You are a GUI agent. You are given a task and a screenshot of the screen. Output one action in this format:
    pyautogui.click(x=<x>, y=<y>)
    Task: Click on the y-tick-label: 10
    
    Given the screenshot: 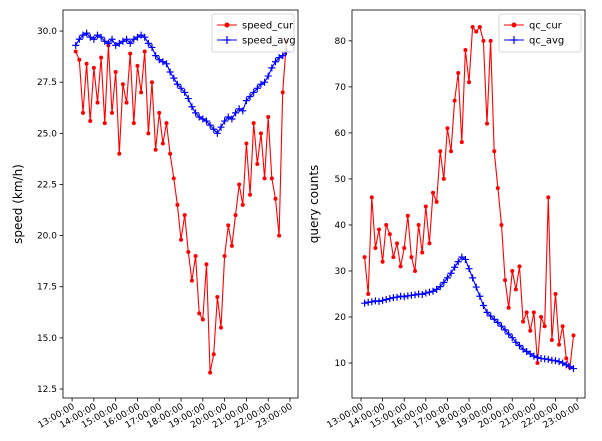 What is the action you would take?
    pyautogui.click(x=341, y=364)
    